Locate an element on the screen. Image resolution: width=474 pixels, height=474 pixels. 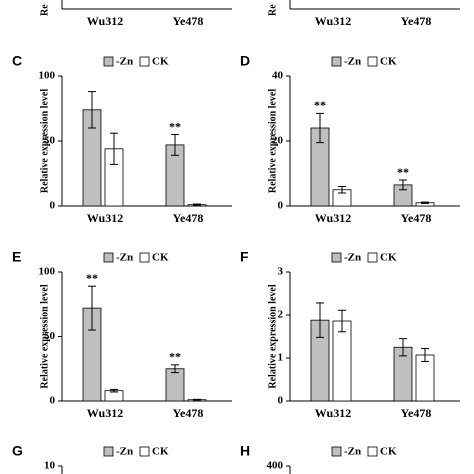
y-tick-label: 40 is located at coordinates (278, 76).